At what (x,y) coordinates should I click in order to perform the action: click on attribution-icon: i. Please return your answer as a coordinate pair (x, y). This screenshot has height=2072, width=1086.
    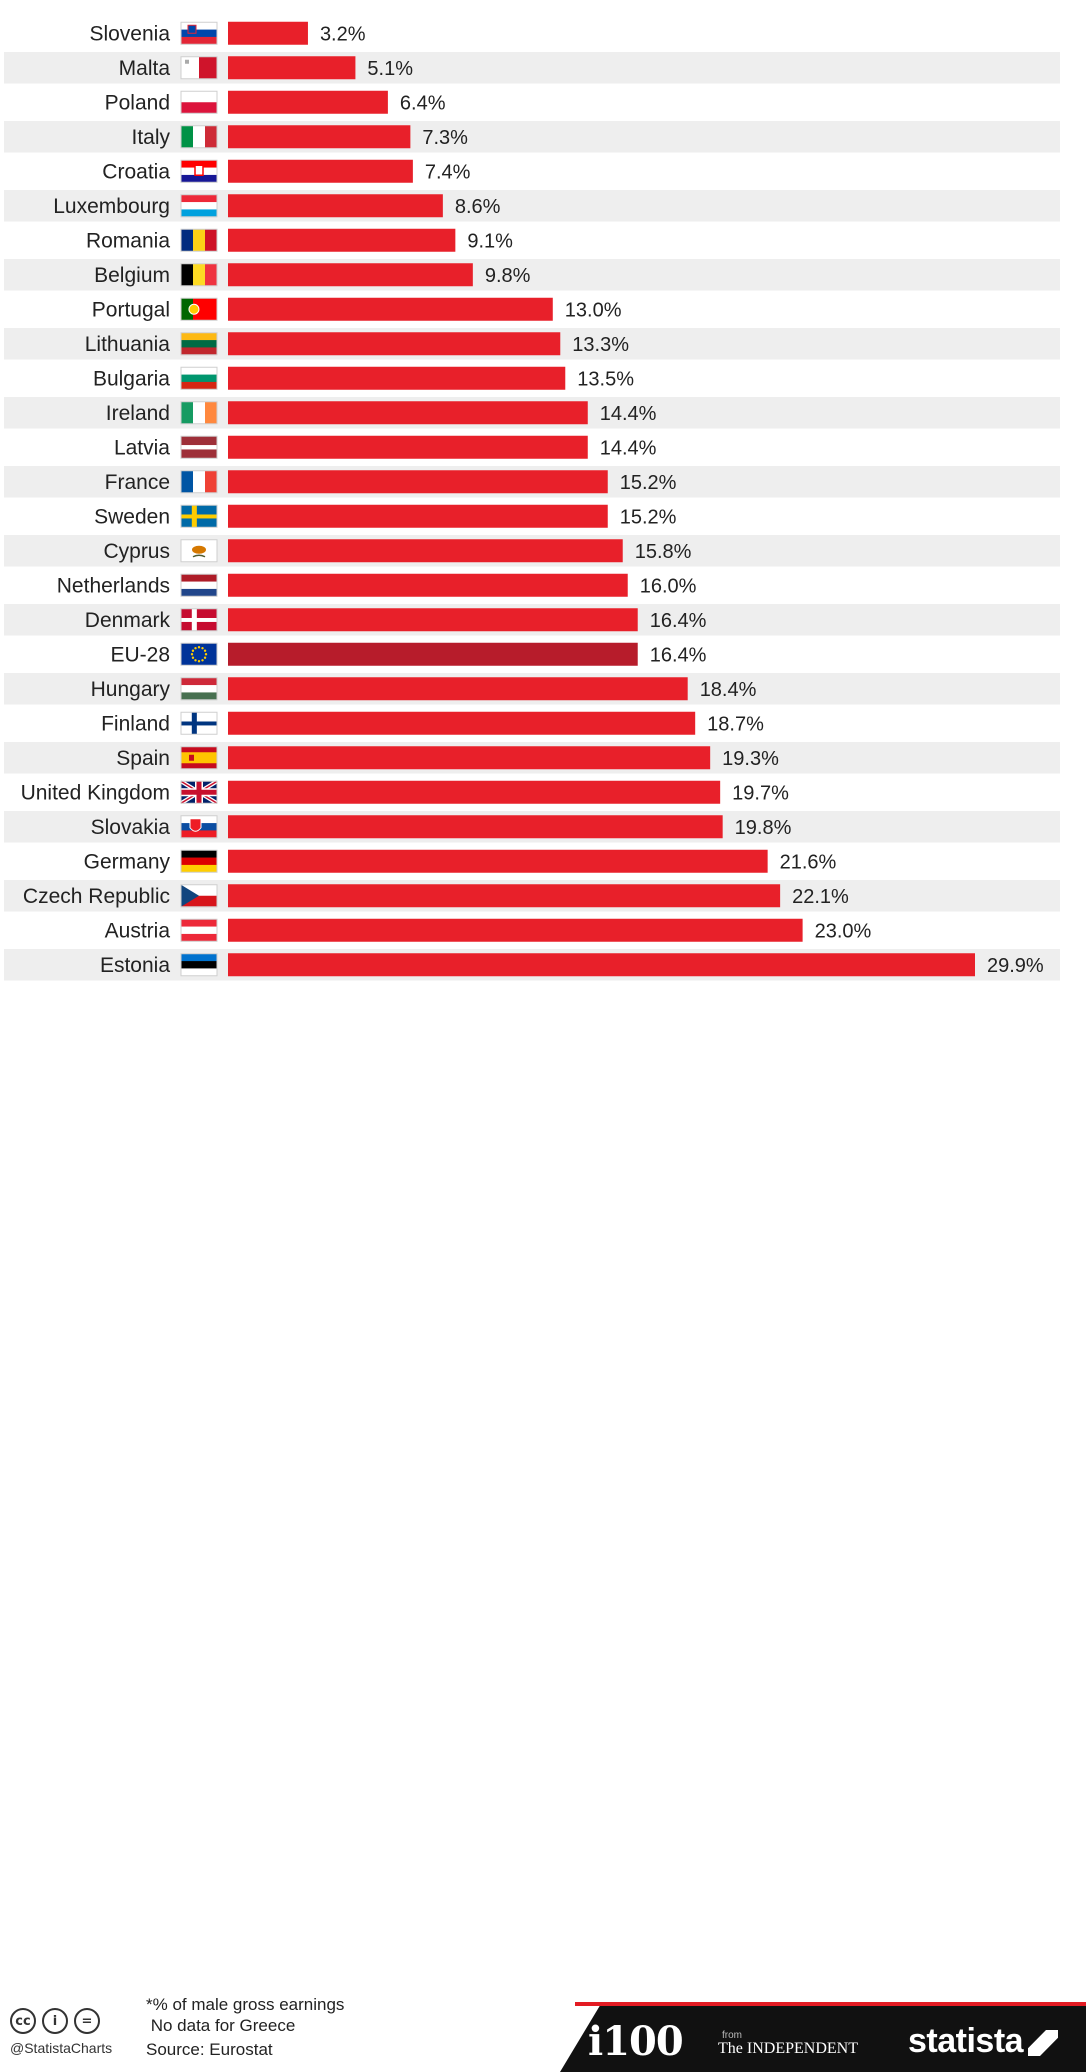
    Looking at the image, I should click on (55, 2021).